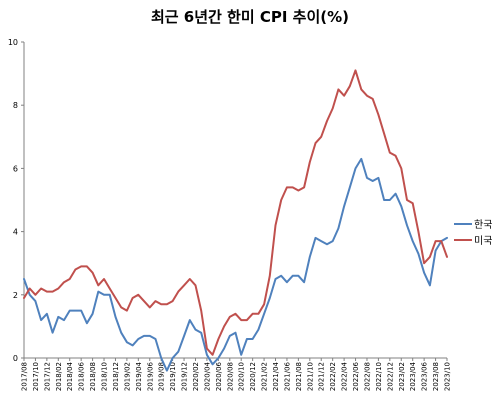  What do you see at coordinates (59, 376) in the screenshot?
I see `x-tick-label: 2018/02` at bounding box center [59, 376].